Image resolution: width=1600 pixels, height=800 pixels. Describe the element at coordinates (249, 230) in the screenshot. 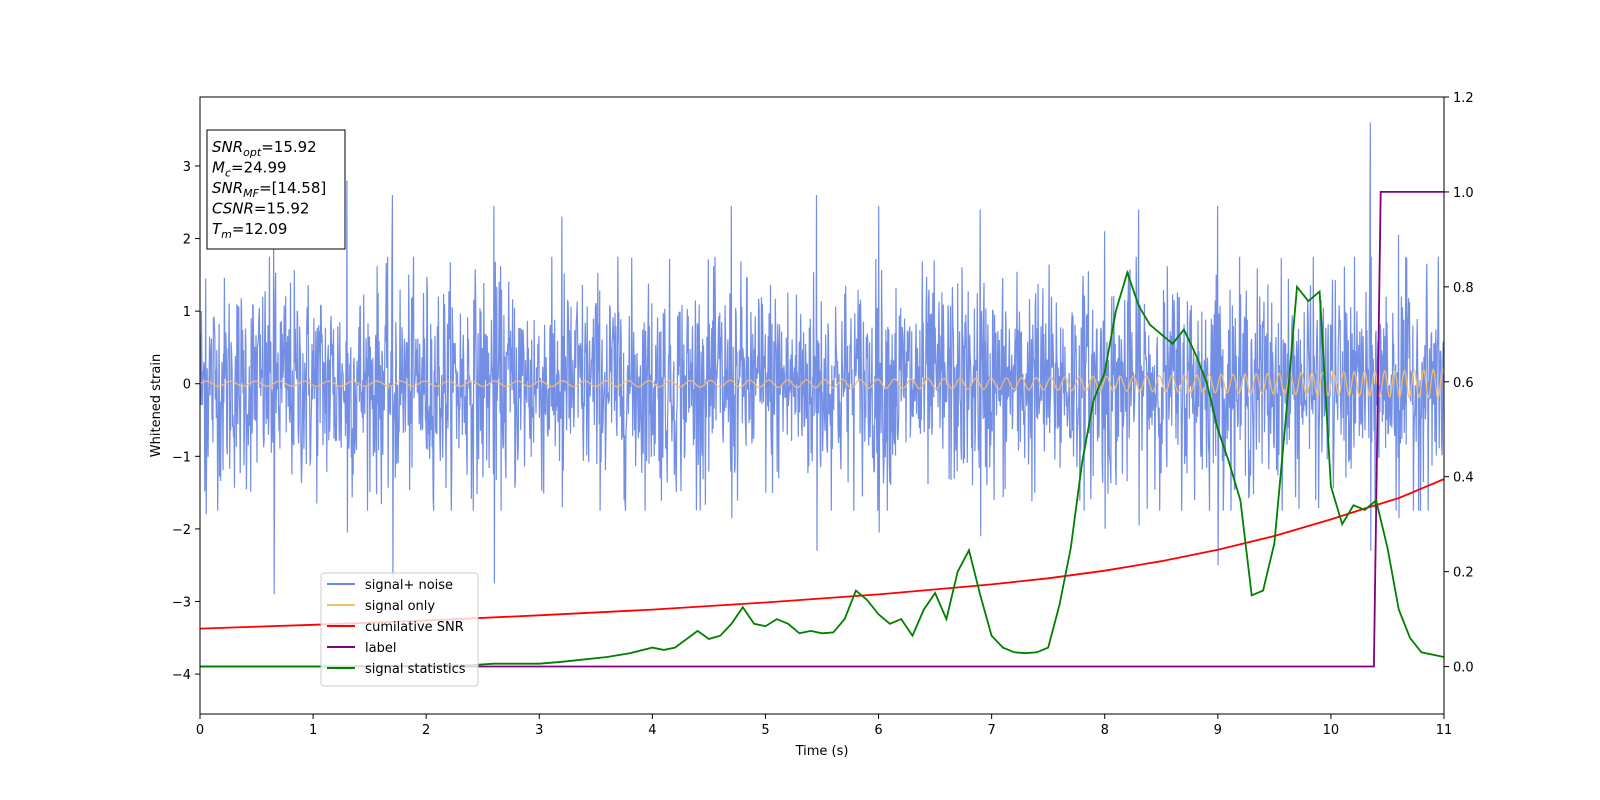

I see `info-line: Tm=12.09` at that location.